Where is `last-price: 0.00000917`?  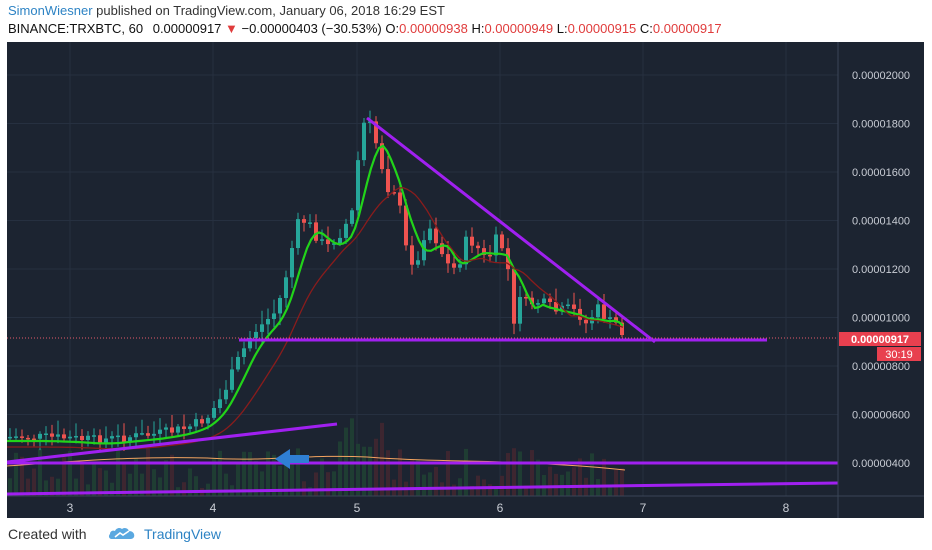 last-price: 0.00000917 is located at coordinates (187, 28).